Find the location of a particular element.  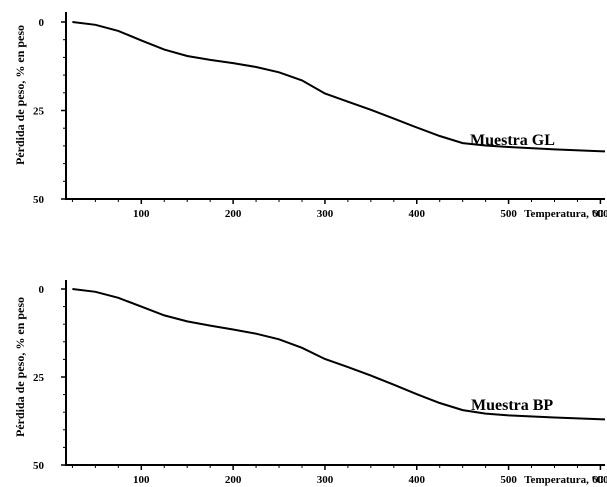

sample-label: Muestra GL is located at coordinates (512, 140).